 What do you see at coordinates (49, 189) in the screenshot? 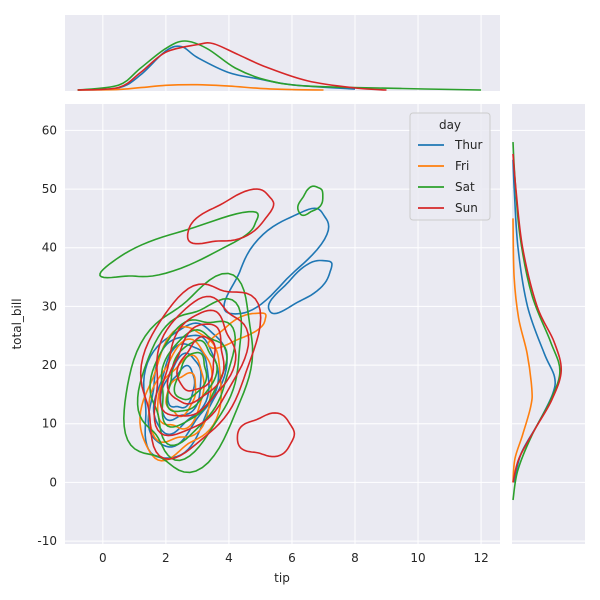
I see `y-tick-label: 50` at bounding box center [49, 189].